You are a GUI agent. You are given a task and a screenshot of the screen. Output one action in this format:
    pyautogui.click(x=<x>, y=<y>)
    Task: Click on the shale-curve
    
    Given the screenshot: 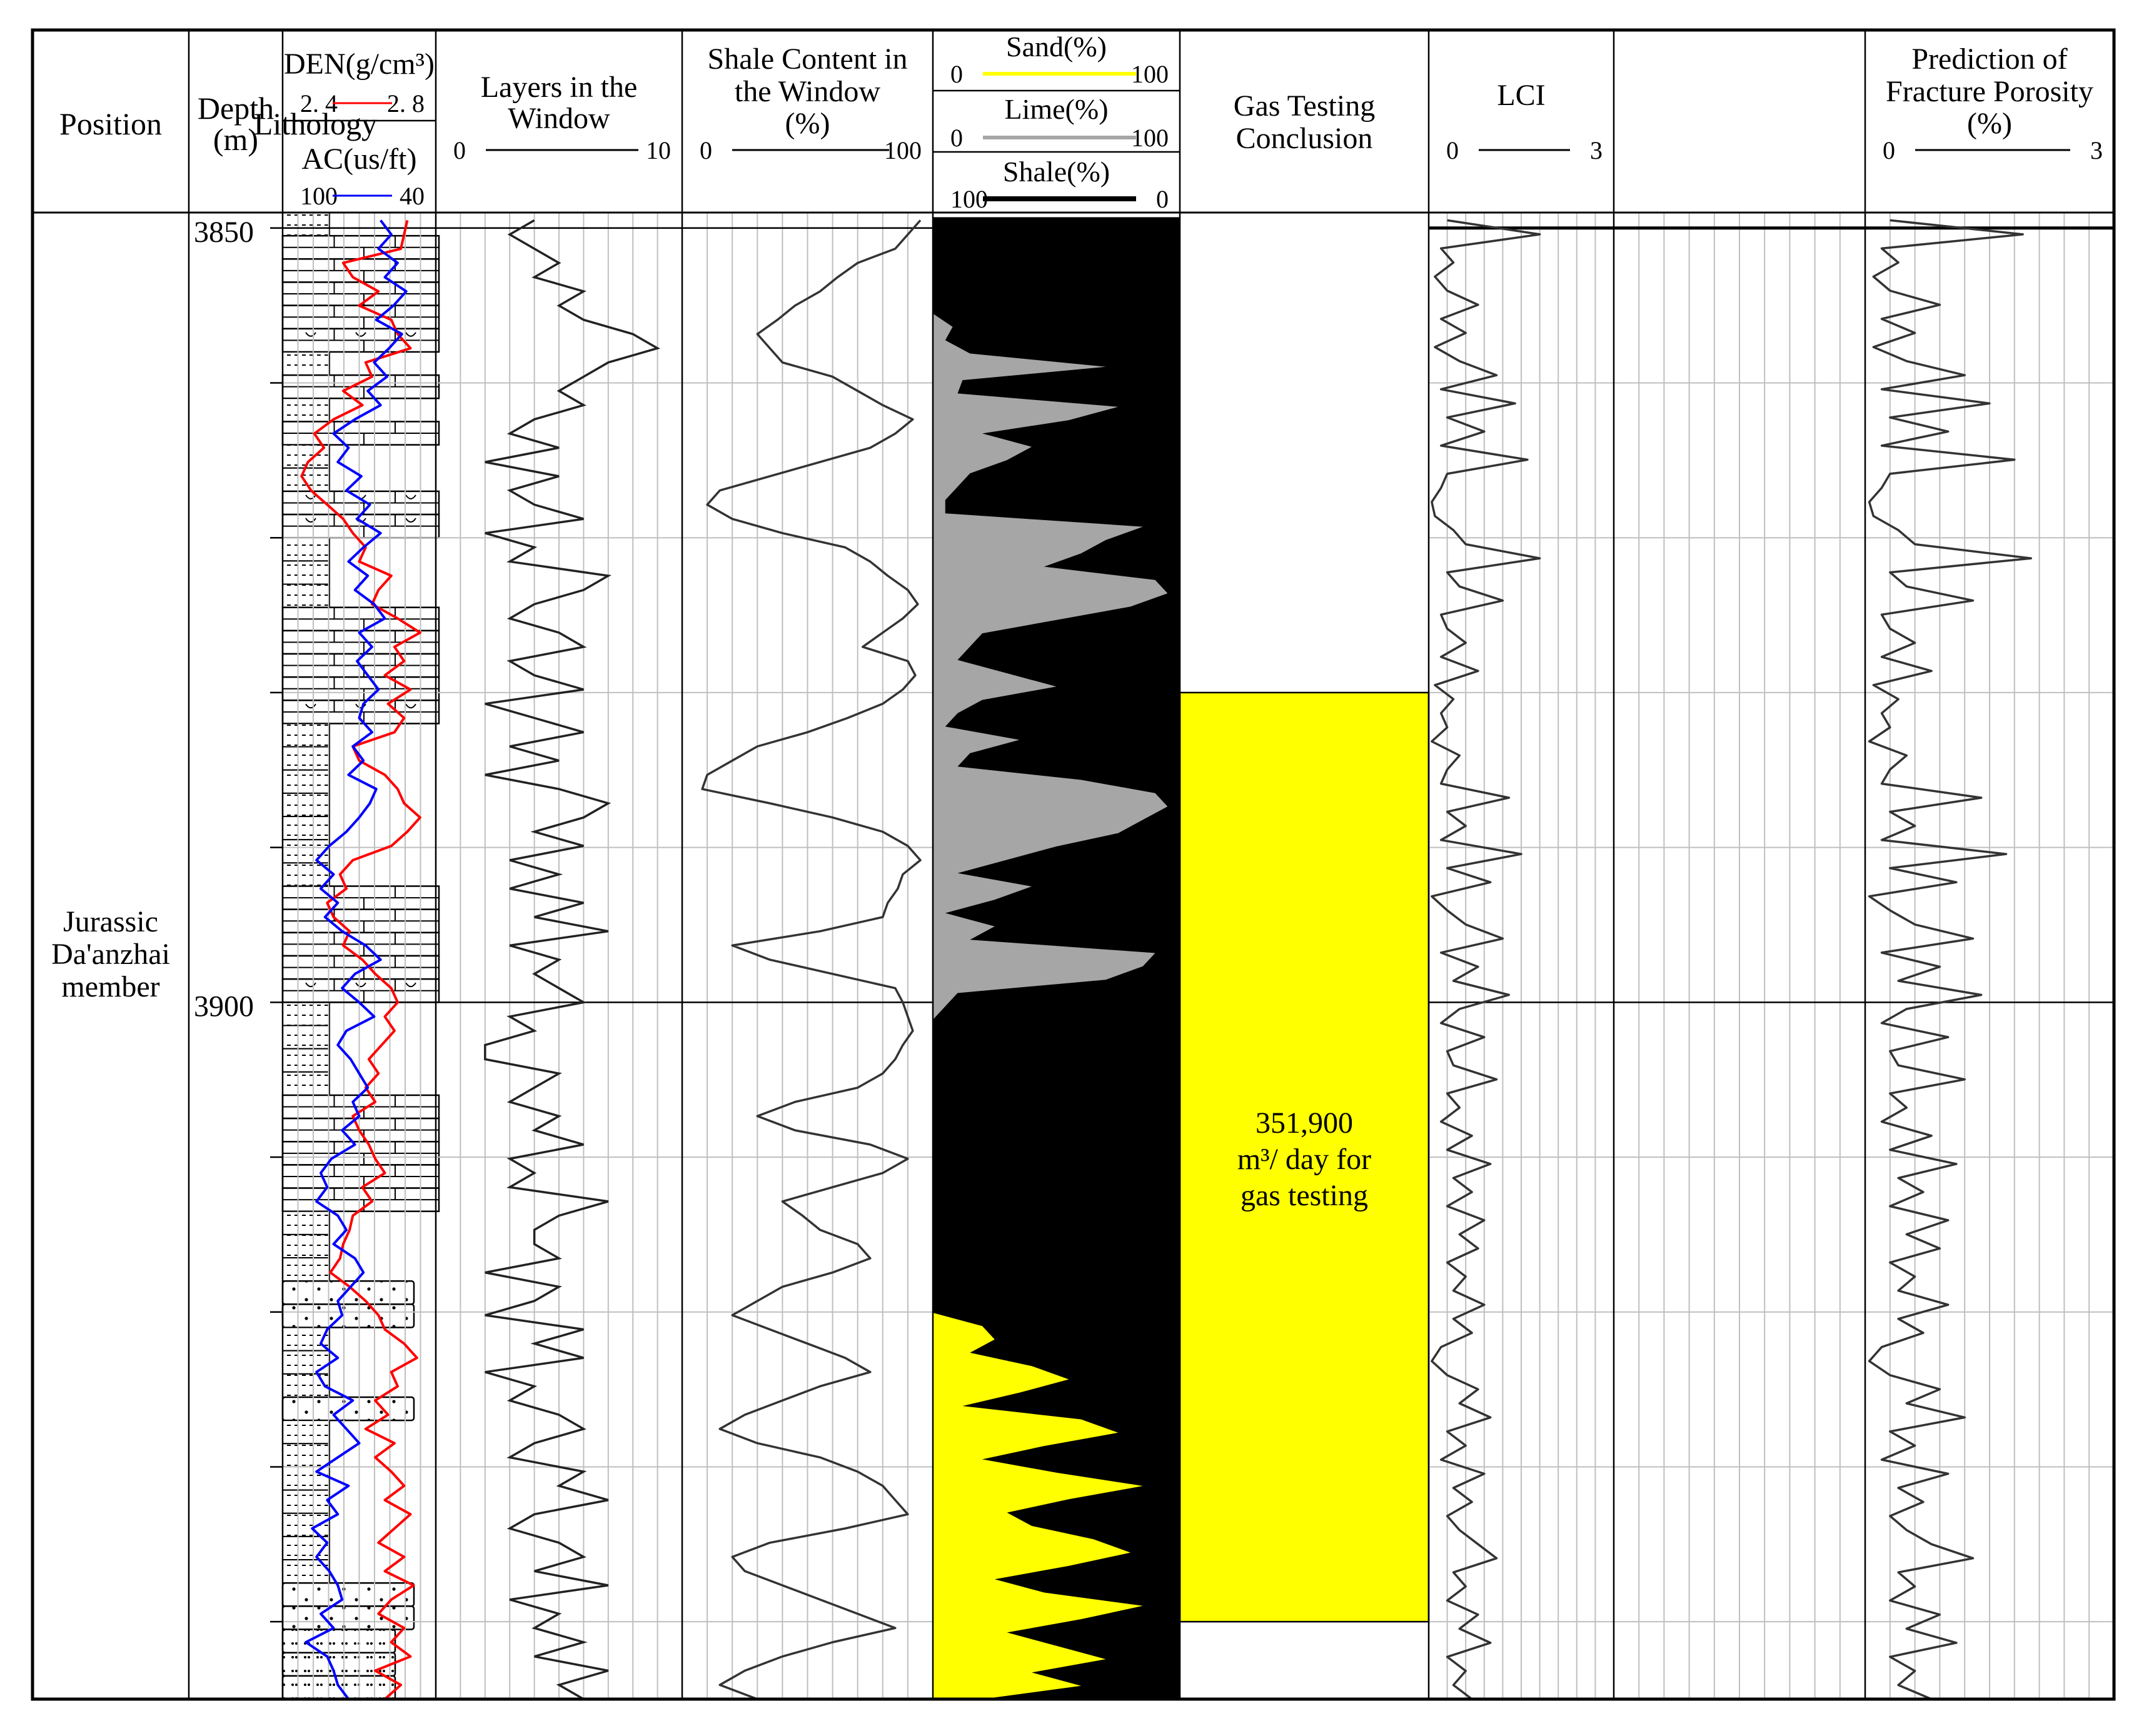 What is the action you would take?
    pyautogui.click(x=811, y=960)
    